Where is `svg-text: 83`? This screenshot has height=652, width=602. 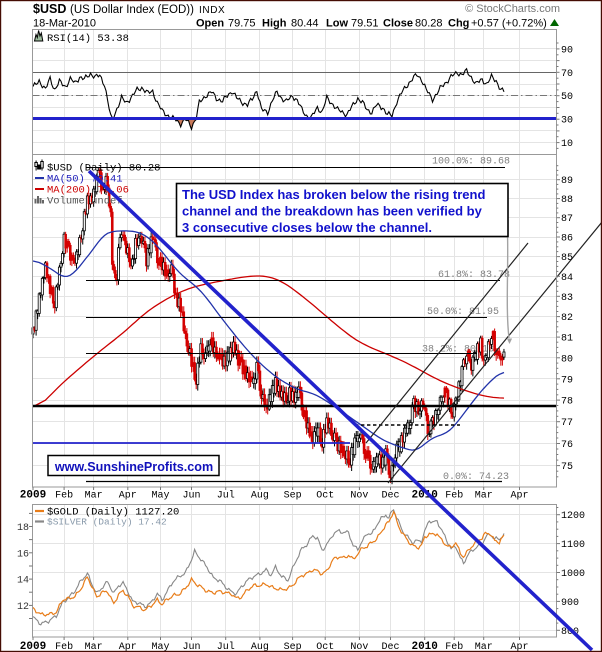 svg-text: 83 is located at coordinates (567, 298).